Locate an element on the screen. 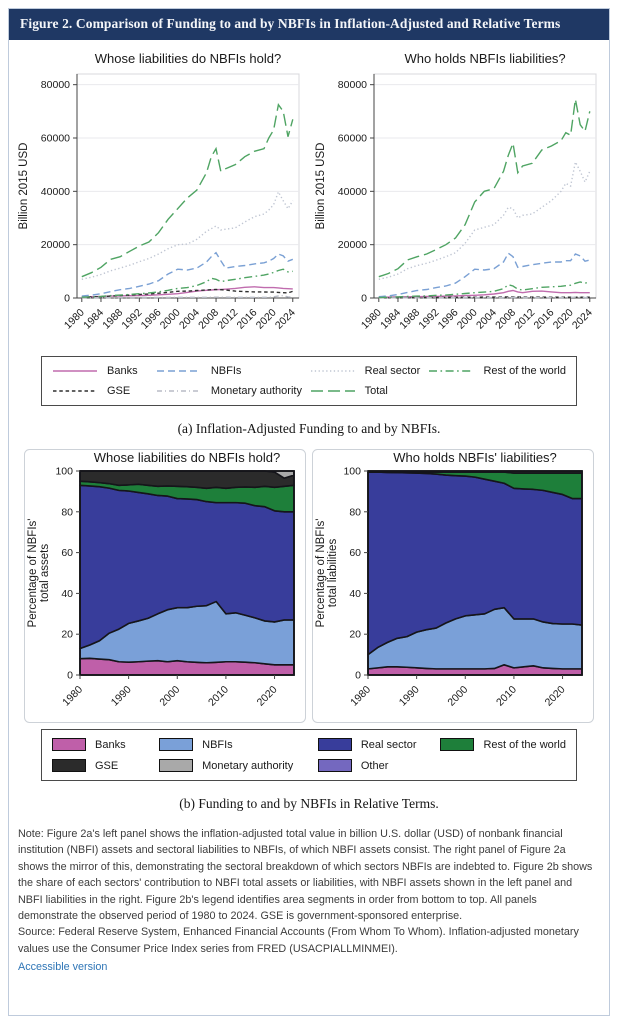 The height and width of the screenshot is (1024, 618). legend-item-monetary-authority: Monetary authority is located at coordinates (236, 765).